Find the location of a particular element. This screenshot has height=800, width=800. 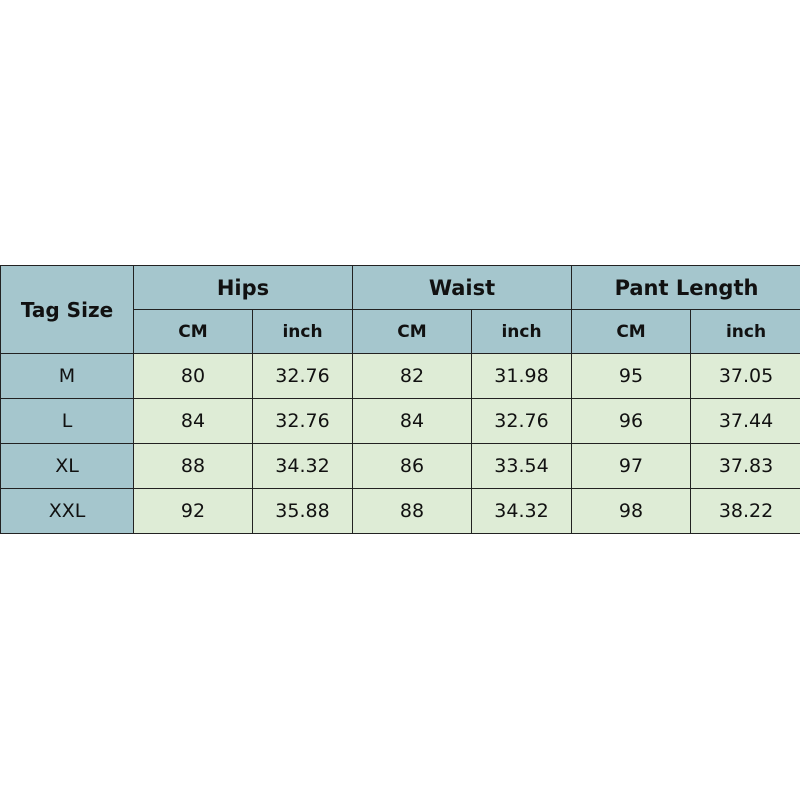

measurement-cell: 95 is located at coordinates (631, 376).